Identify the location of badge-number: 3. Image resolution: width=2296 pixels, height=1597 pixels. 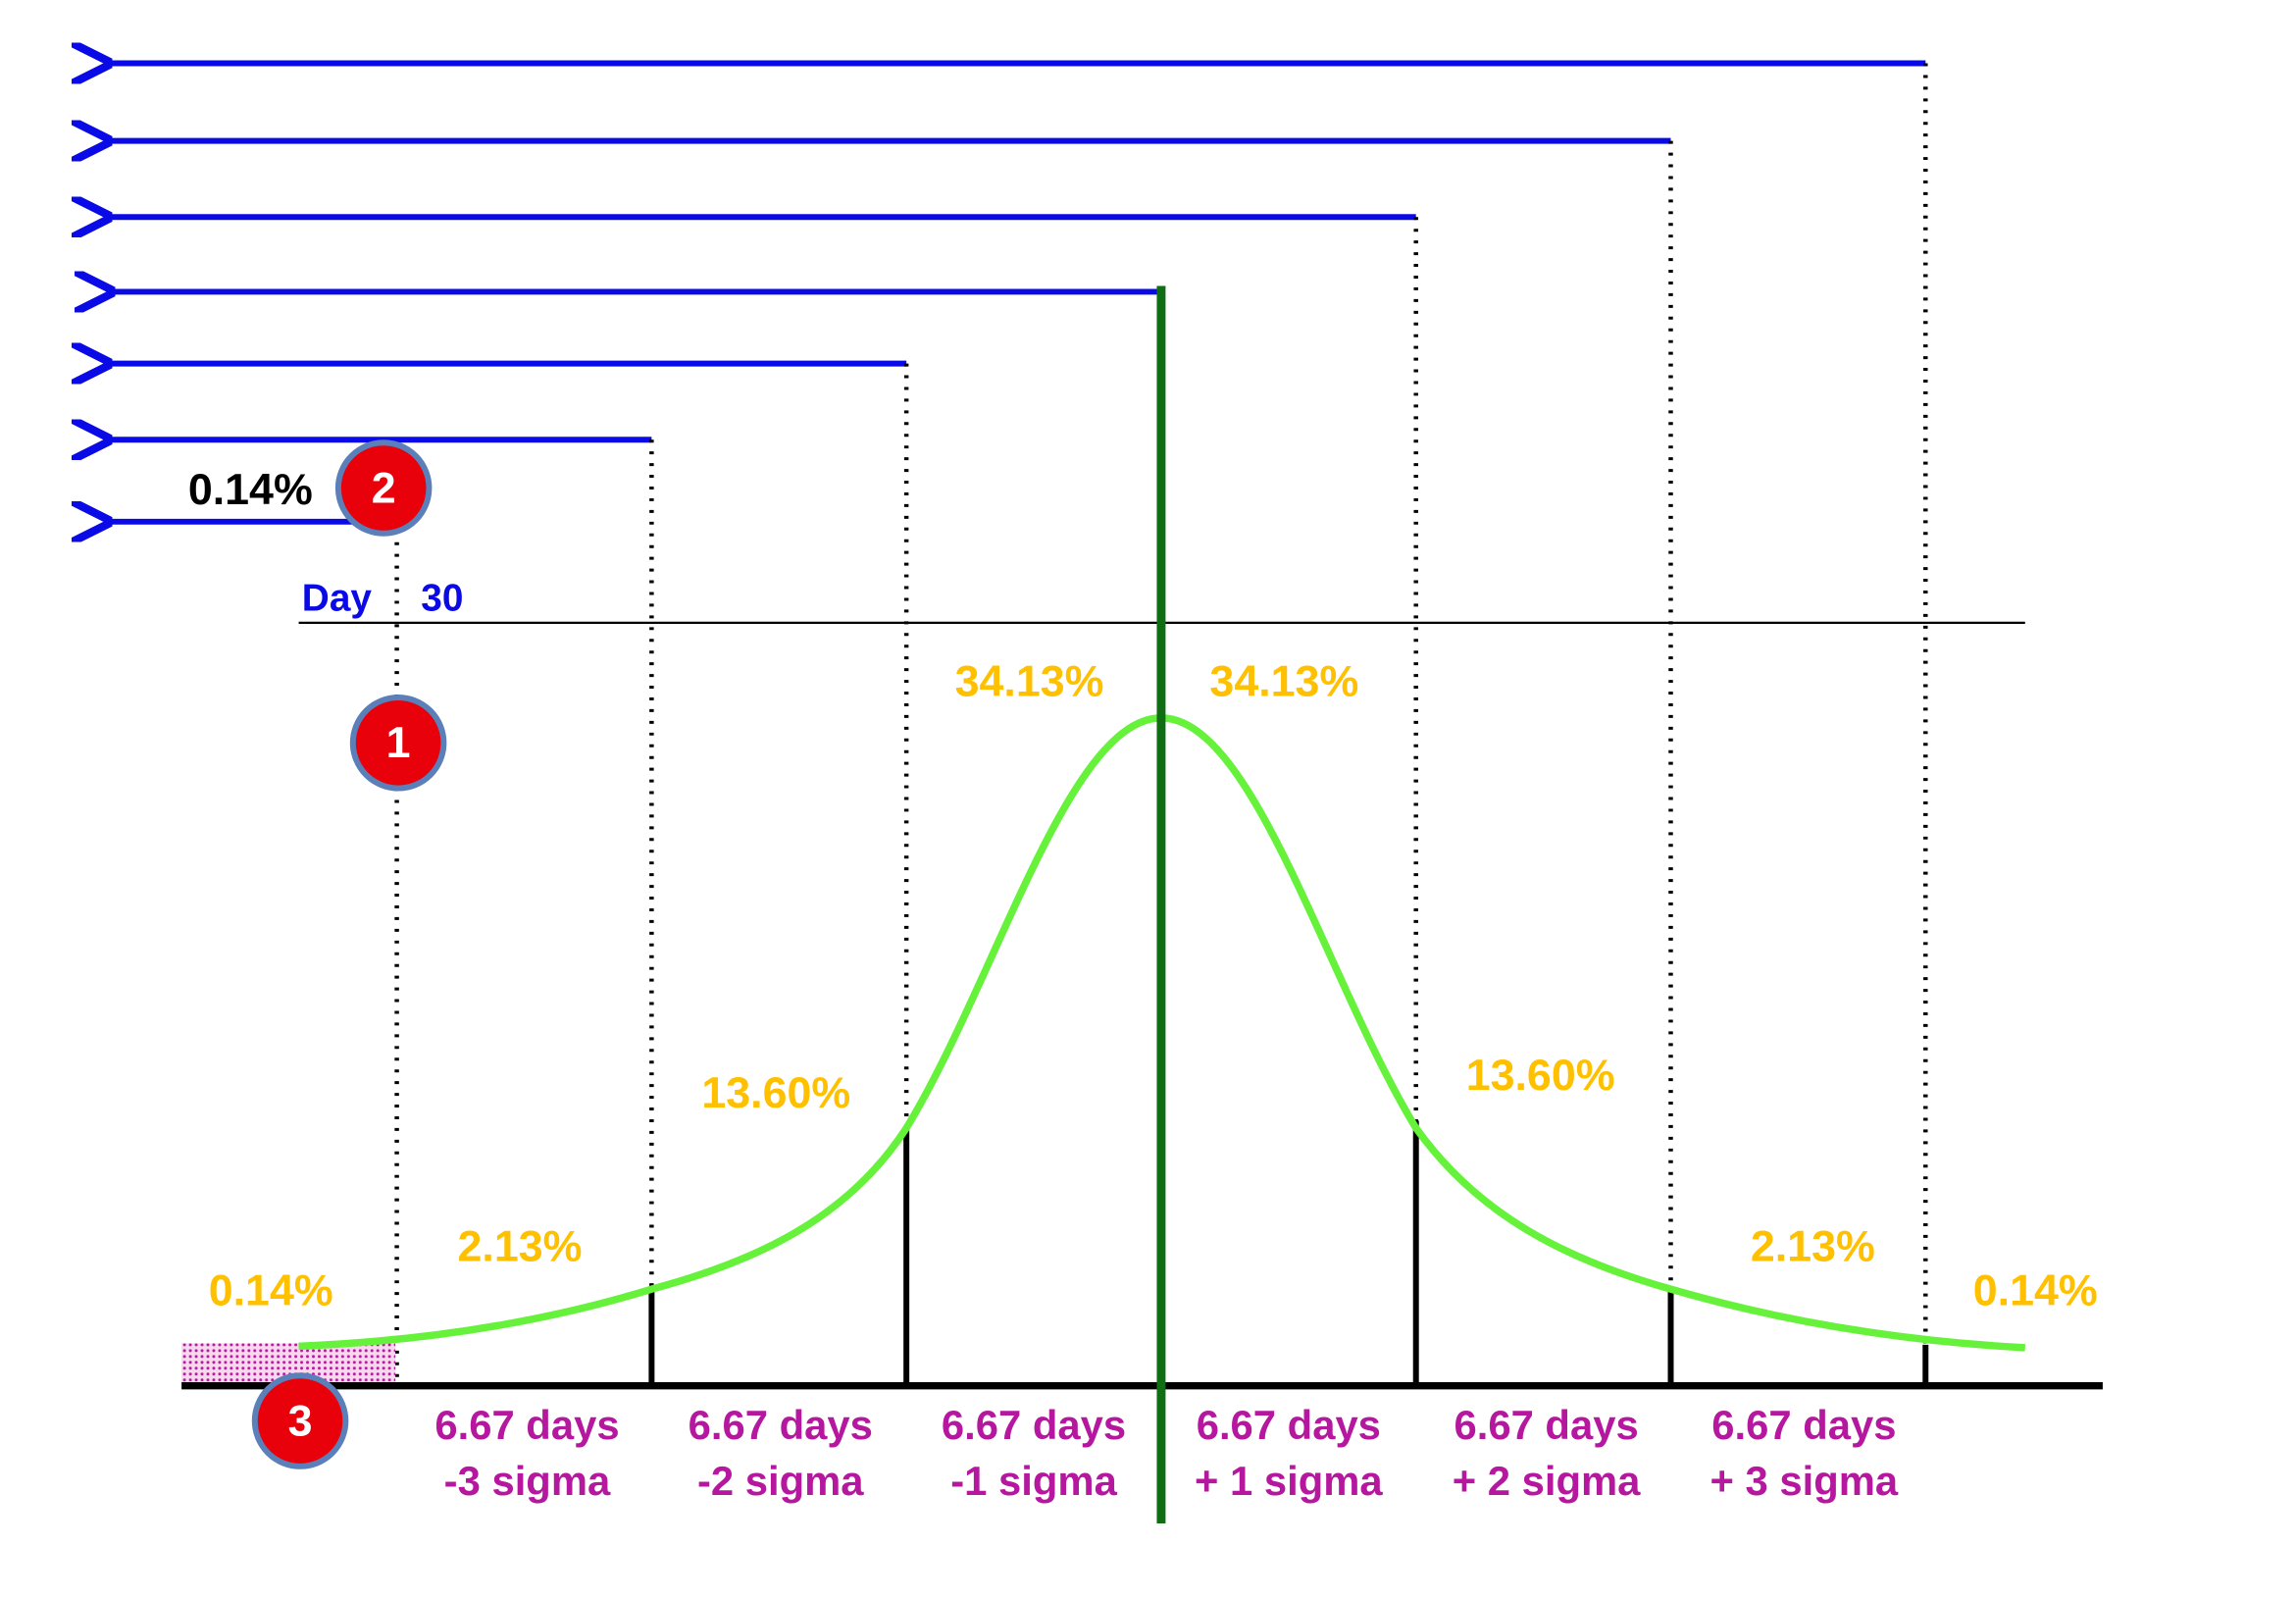
(300, 1420).